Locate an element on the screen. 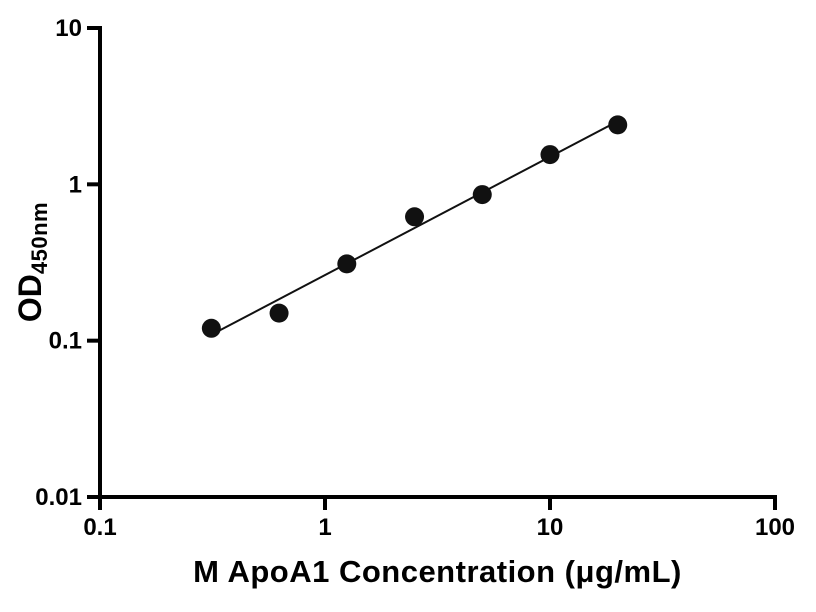  x-axis-title: M ApoA1 Concentration (μg/mL) is located at coordinates (437, 571).